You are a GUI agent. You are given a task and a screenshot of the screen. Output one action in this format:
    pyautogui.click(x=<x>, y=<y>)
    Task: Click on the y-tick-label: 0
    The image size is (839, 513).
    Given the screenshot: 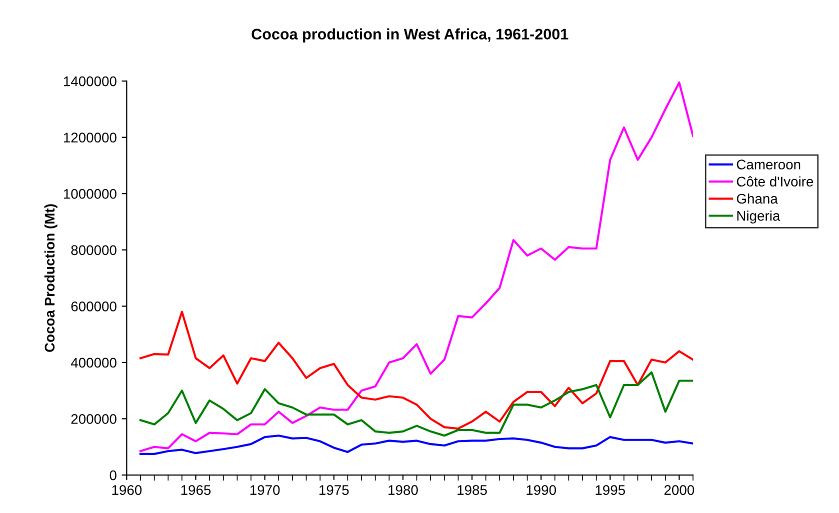 What is the action you would take?
    pyautogui.click(x=113, y=475)
    